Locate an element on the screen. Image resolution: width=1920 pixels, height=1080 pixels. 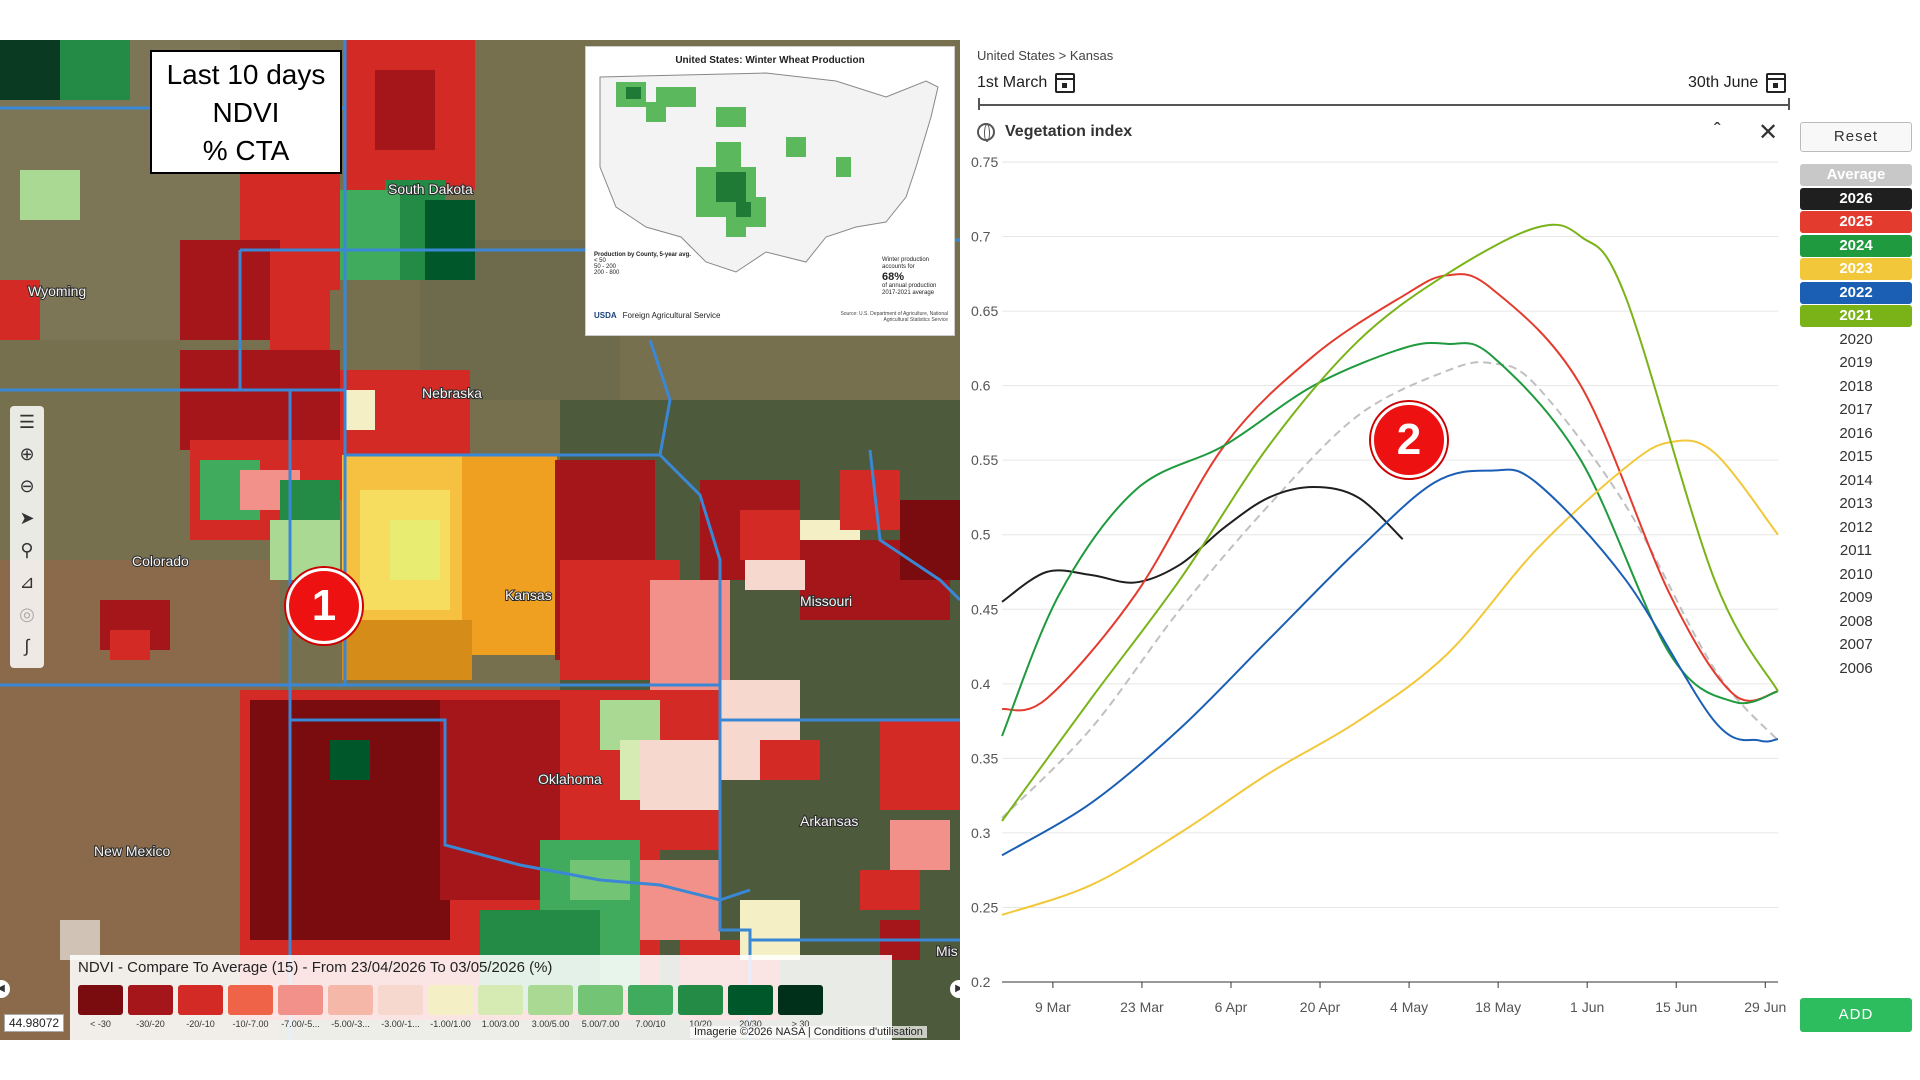
zoom-out-icon: ⊖ is located at coordinates (27, 485).